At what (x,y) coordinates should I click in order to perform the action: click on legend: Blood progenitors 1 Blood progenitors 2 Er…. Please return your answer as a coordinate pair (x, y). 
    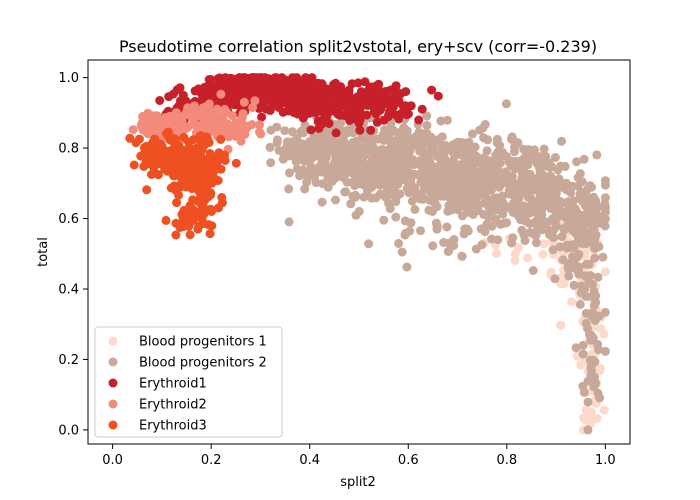
    Looking at the image, I should click on (188, 382).